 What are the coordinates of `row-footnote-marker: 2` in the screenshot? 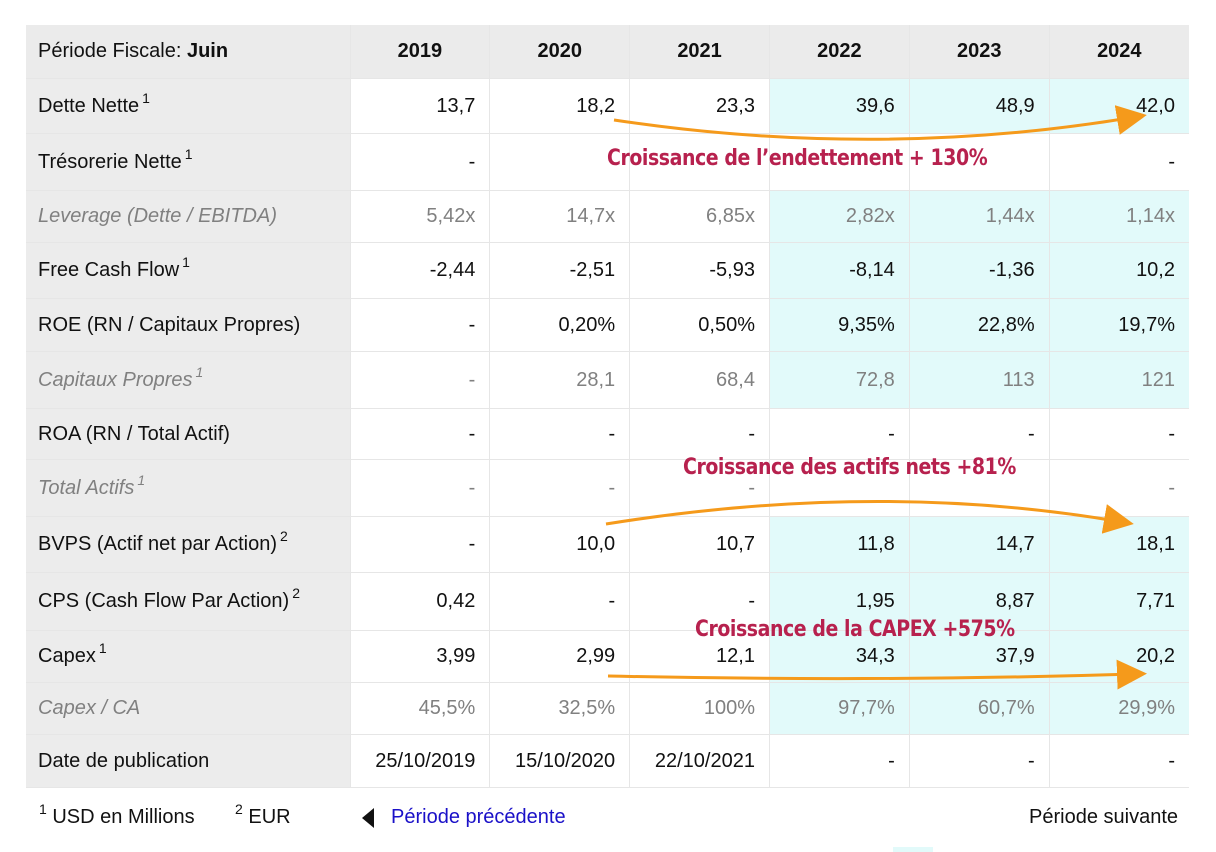 It's located at (296, 593).